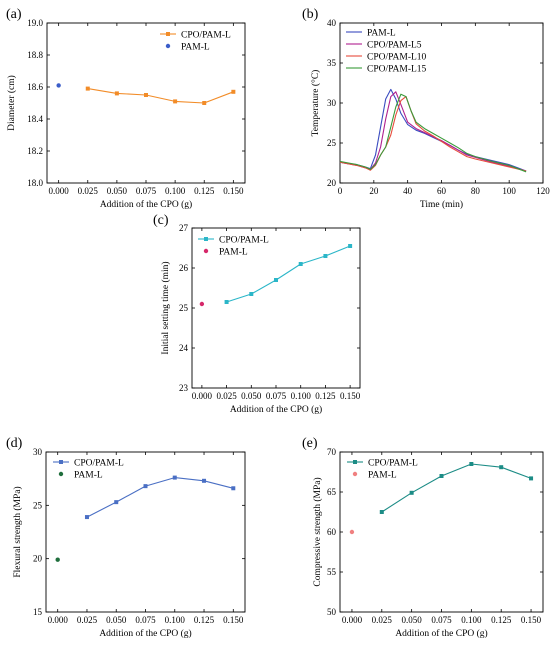 The image size is (550, 650). I want to click on y-tick-label: 26, so click(184, 268).